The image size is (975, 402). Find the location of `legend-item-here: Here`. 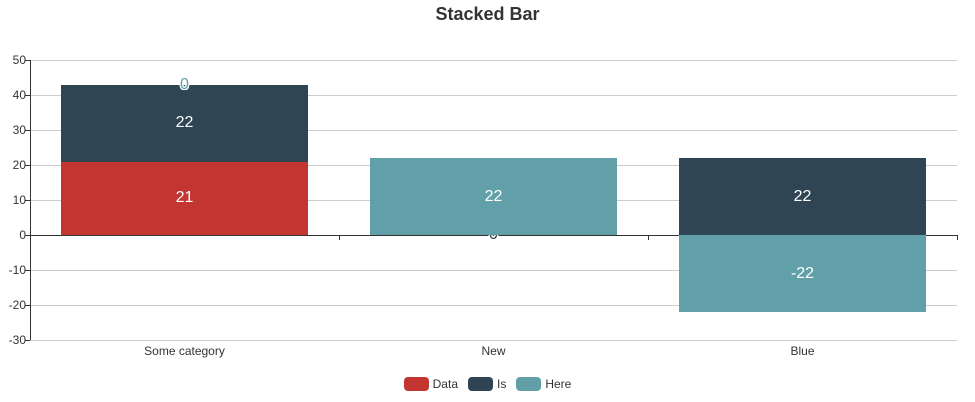

legend-item-here: Here is located at coordinates (543, 384).